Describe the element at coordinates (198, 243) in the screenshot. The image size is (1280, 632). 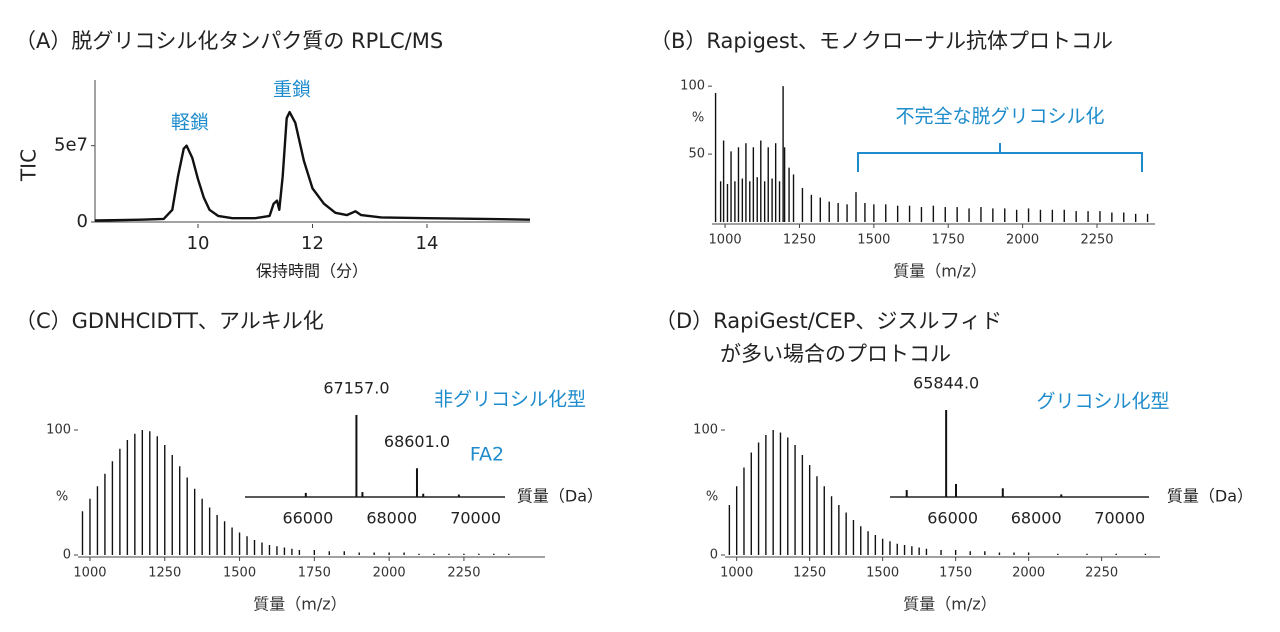
I see `x-tick-label: 10` at that location.